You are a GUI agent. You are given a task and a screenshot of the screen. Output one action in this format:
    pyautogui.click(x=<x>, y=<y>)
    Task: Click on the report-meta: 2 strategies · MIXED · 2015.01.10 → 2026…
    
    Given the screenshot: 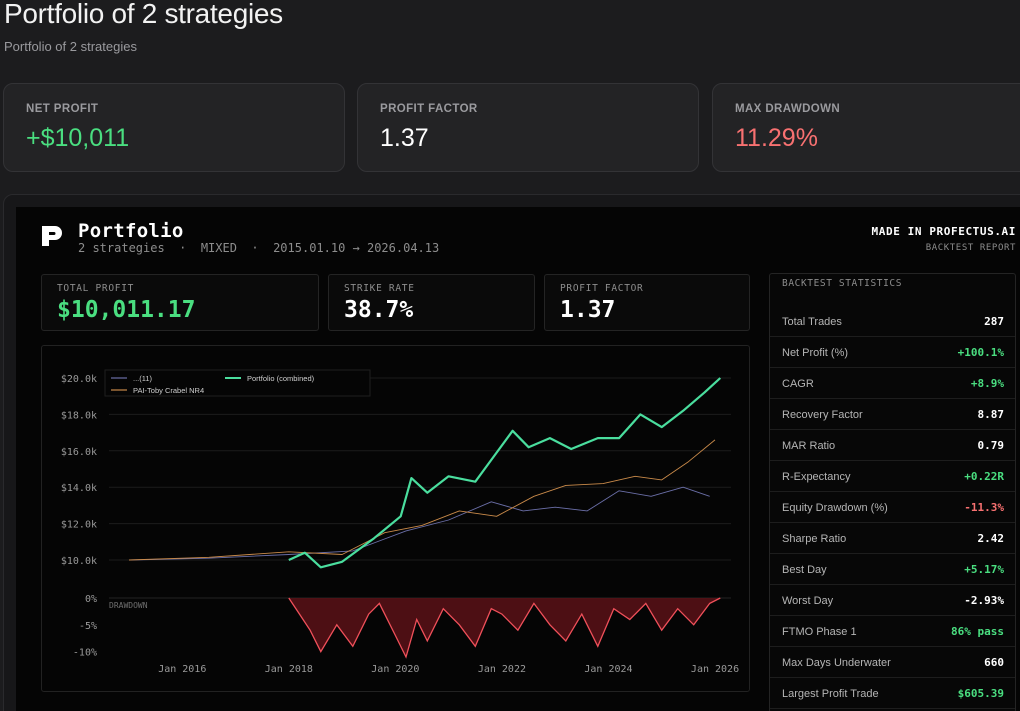 What is the action you would take?
    pyautogui.click(x=259, y=248)
    